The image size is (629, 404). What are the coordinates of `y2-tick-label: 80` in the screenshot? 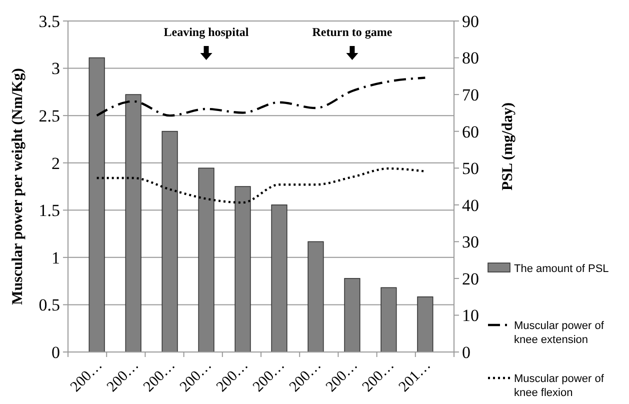 It's located at (470, 58).